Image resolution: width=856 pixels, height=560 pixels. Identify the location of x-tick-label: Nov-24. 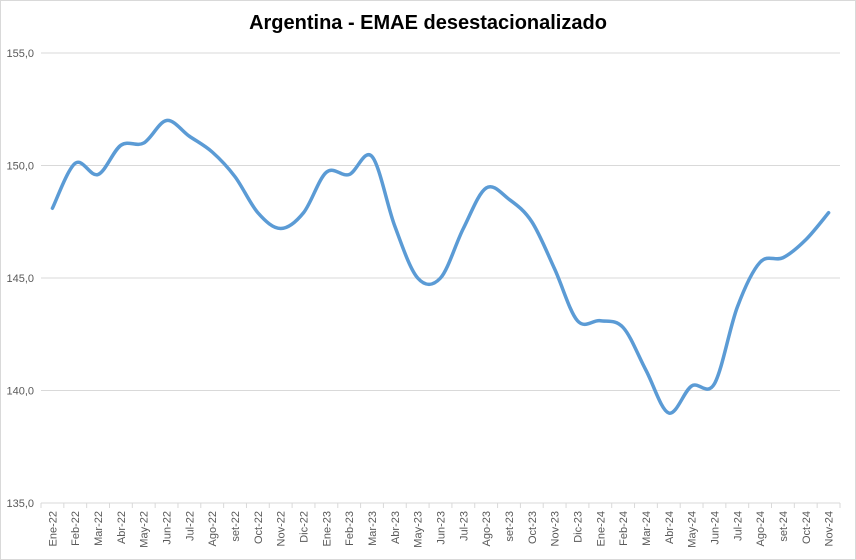
(830, 528).